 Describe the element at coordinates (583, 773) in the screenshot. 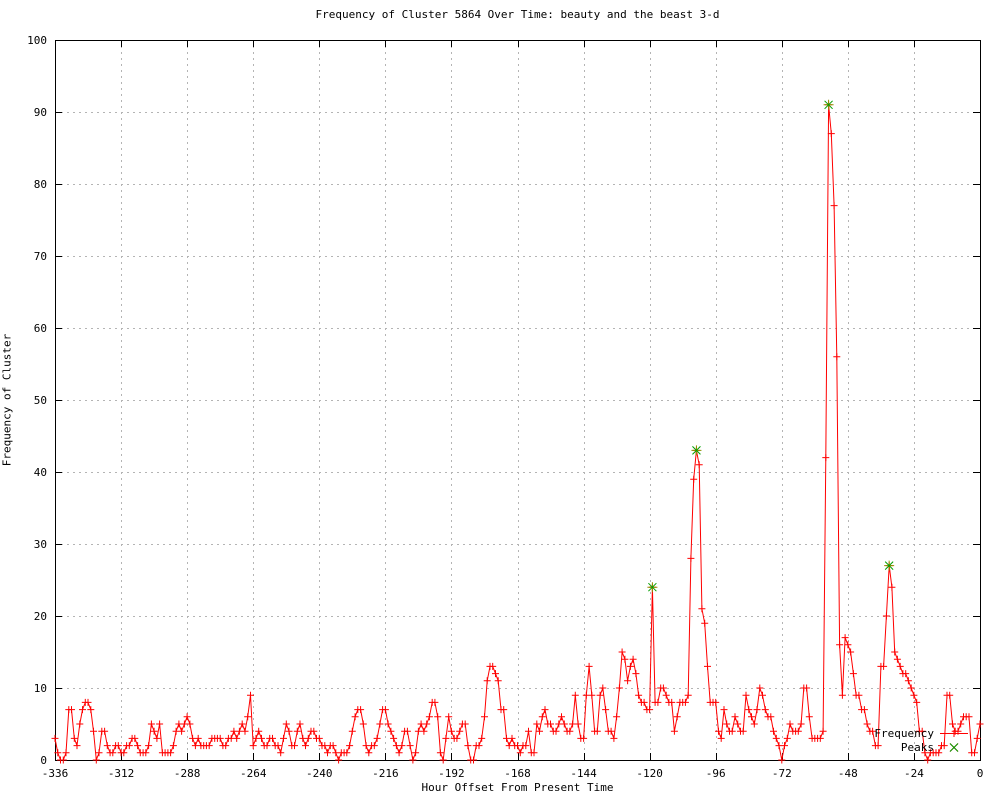

I see `x-tick-label: -144` at that location.